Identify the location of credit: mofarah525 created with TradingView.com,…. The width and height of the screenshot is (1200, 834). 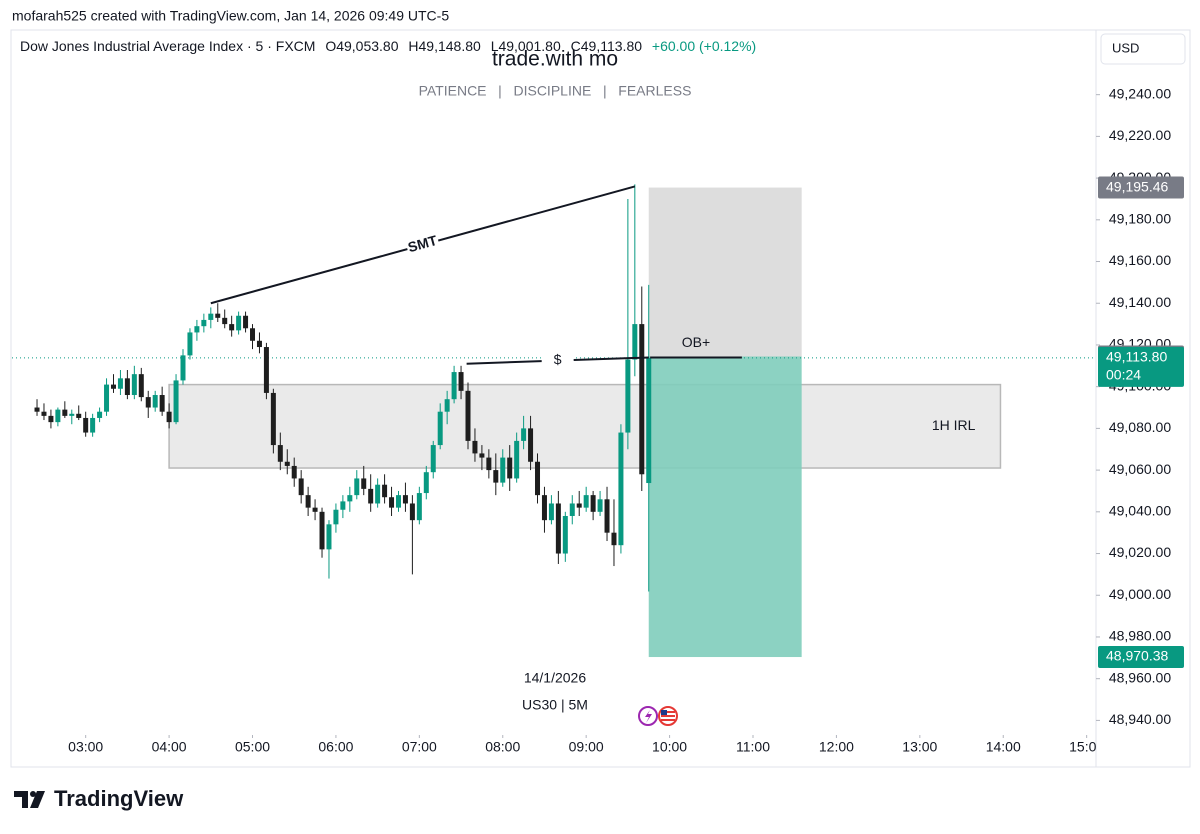
(230, 16).